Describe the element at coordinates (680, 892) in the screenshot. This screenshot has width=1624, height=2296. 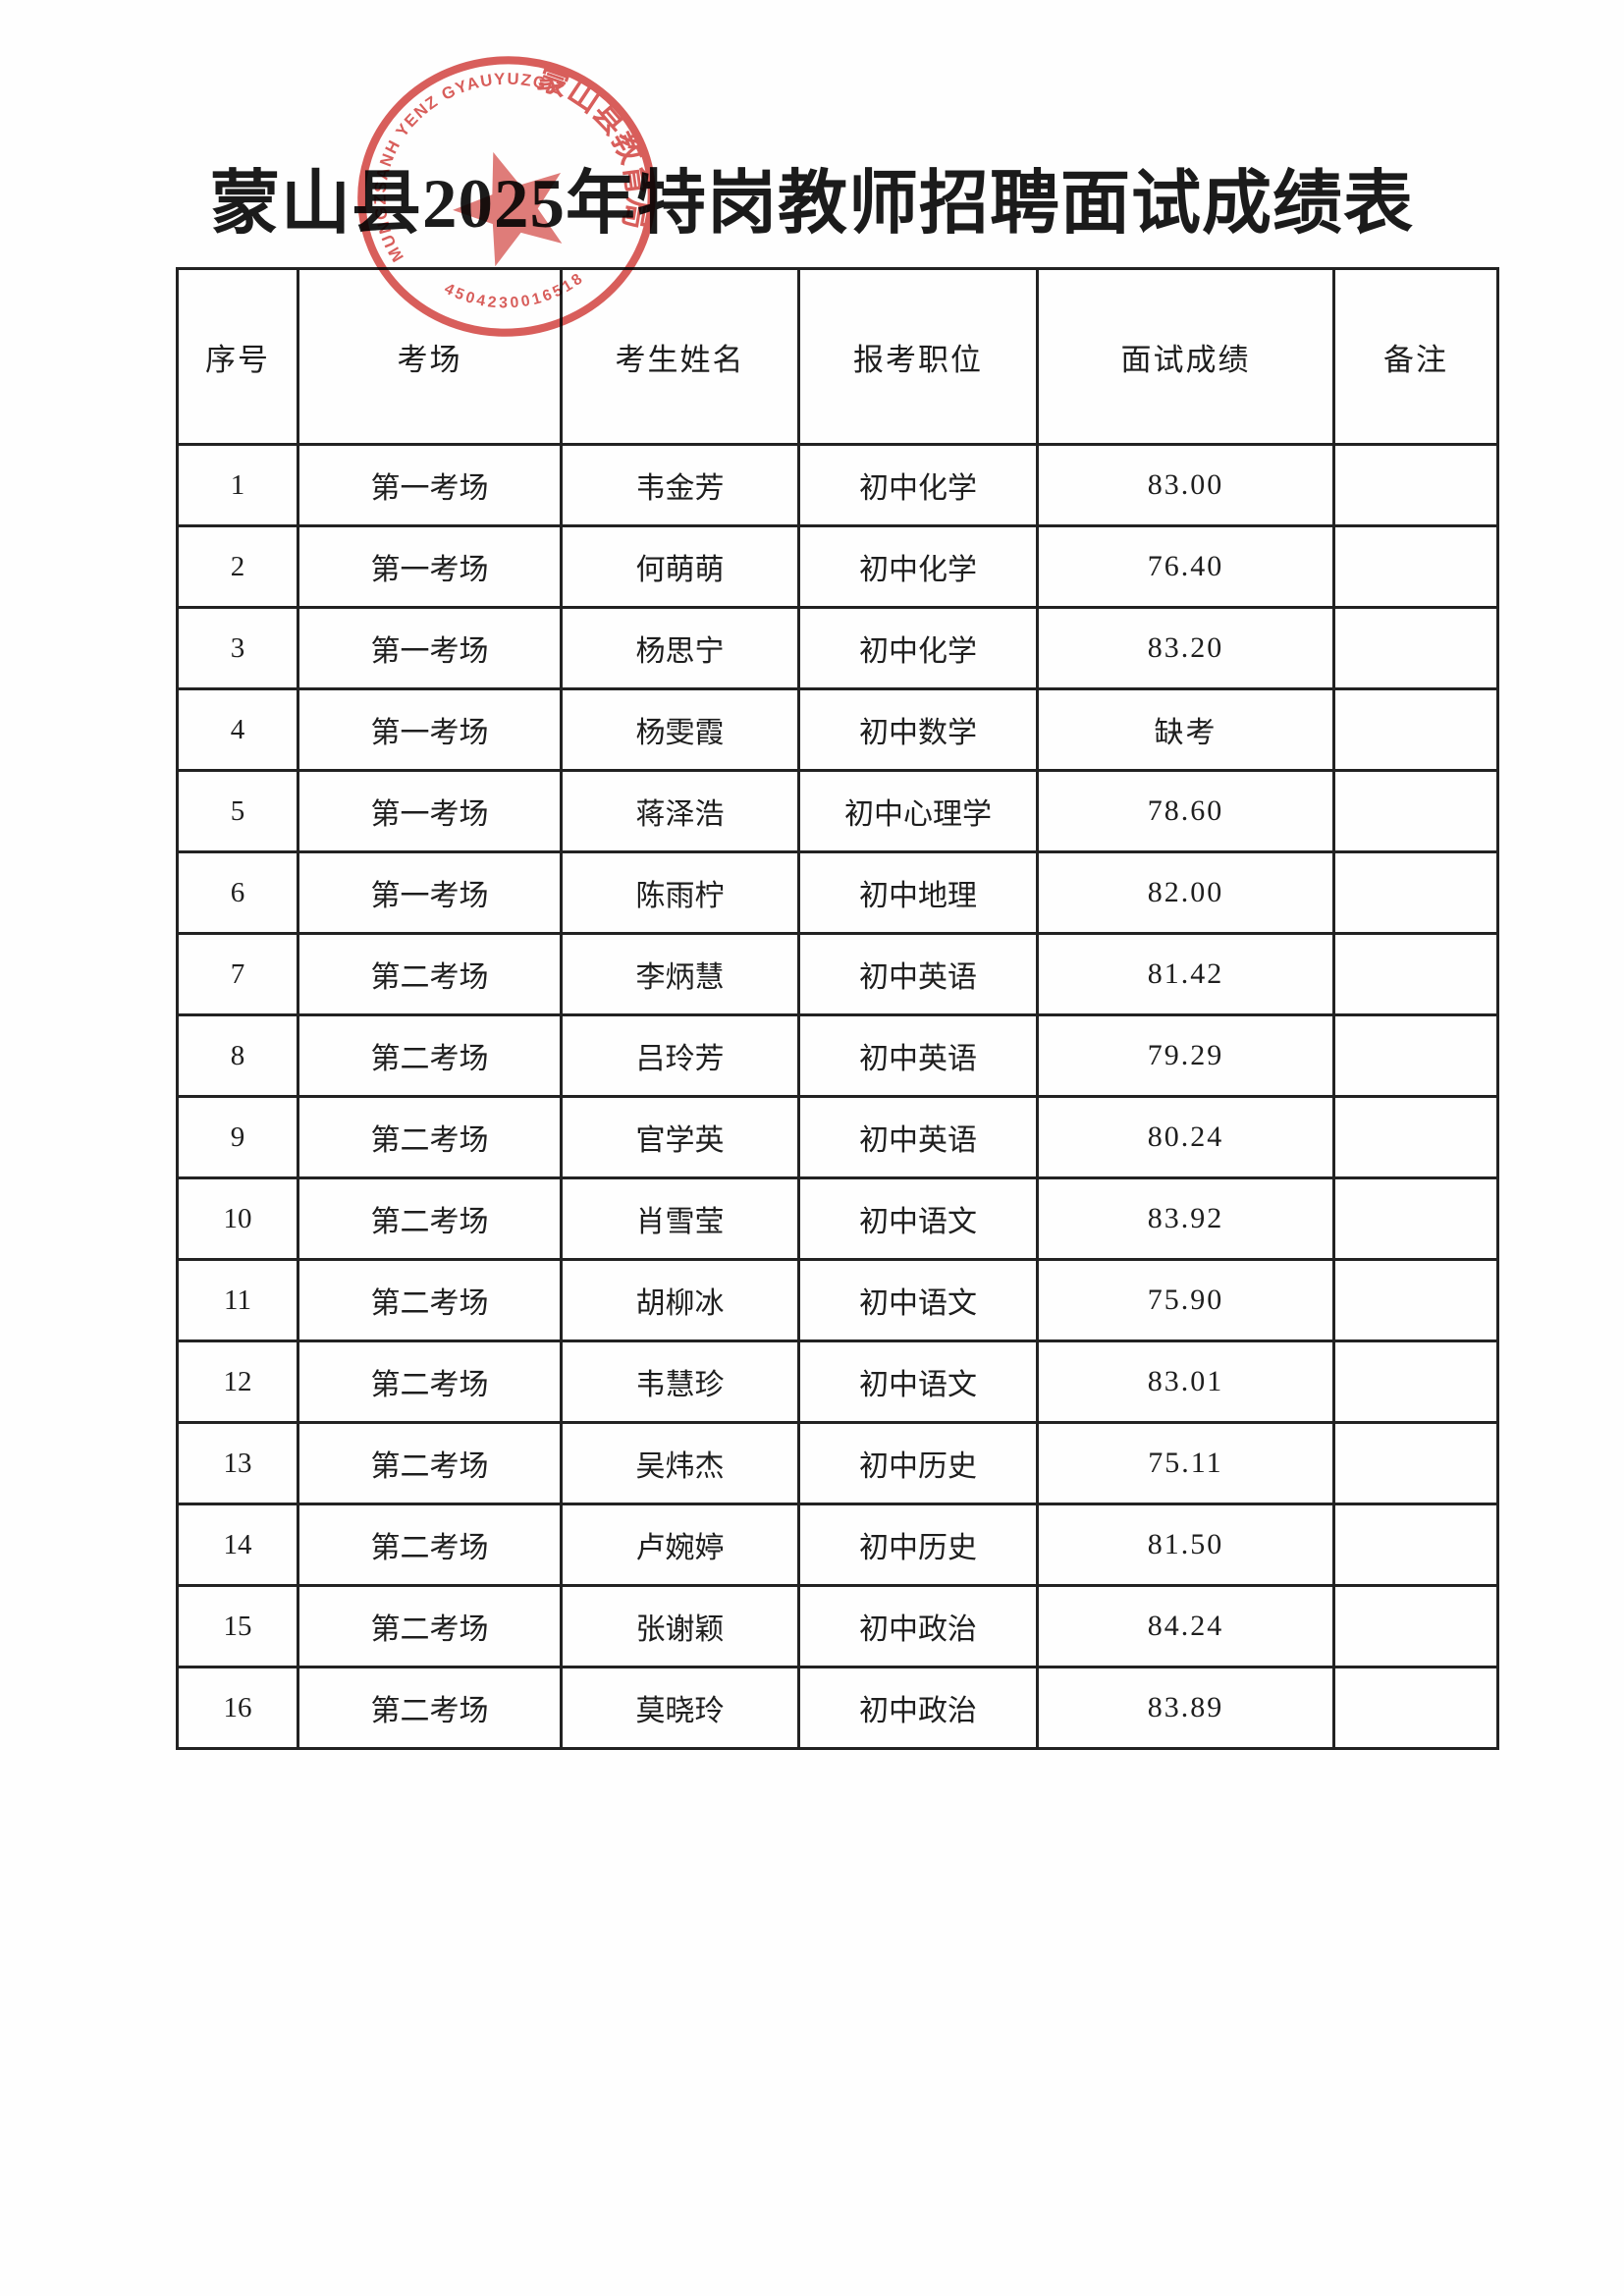
I see `cell-name: 陈雨柠` at that location.